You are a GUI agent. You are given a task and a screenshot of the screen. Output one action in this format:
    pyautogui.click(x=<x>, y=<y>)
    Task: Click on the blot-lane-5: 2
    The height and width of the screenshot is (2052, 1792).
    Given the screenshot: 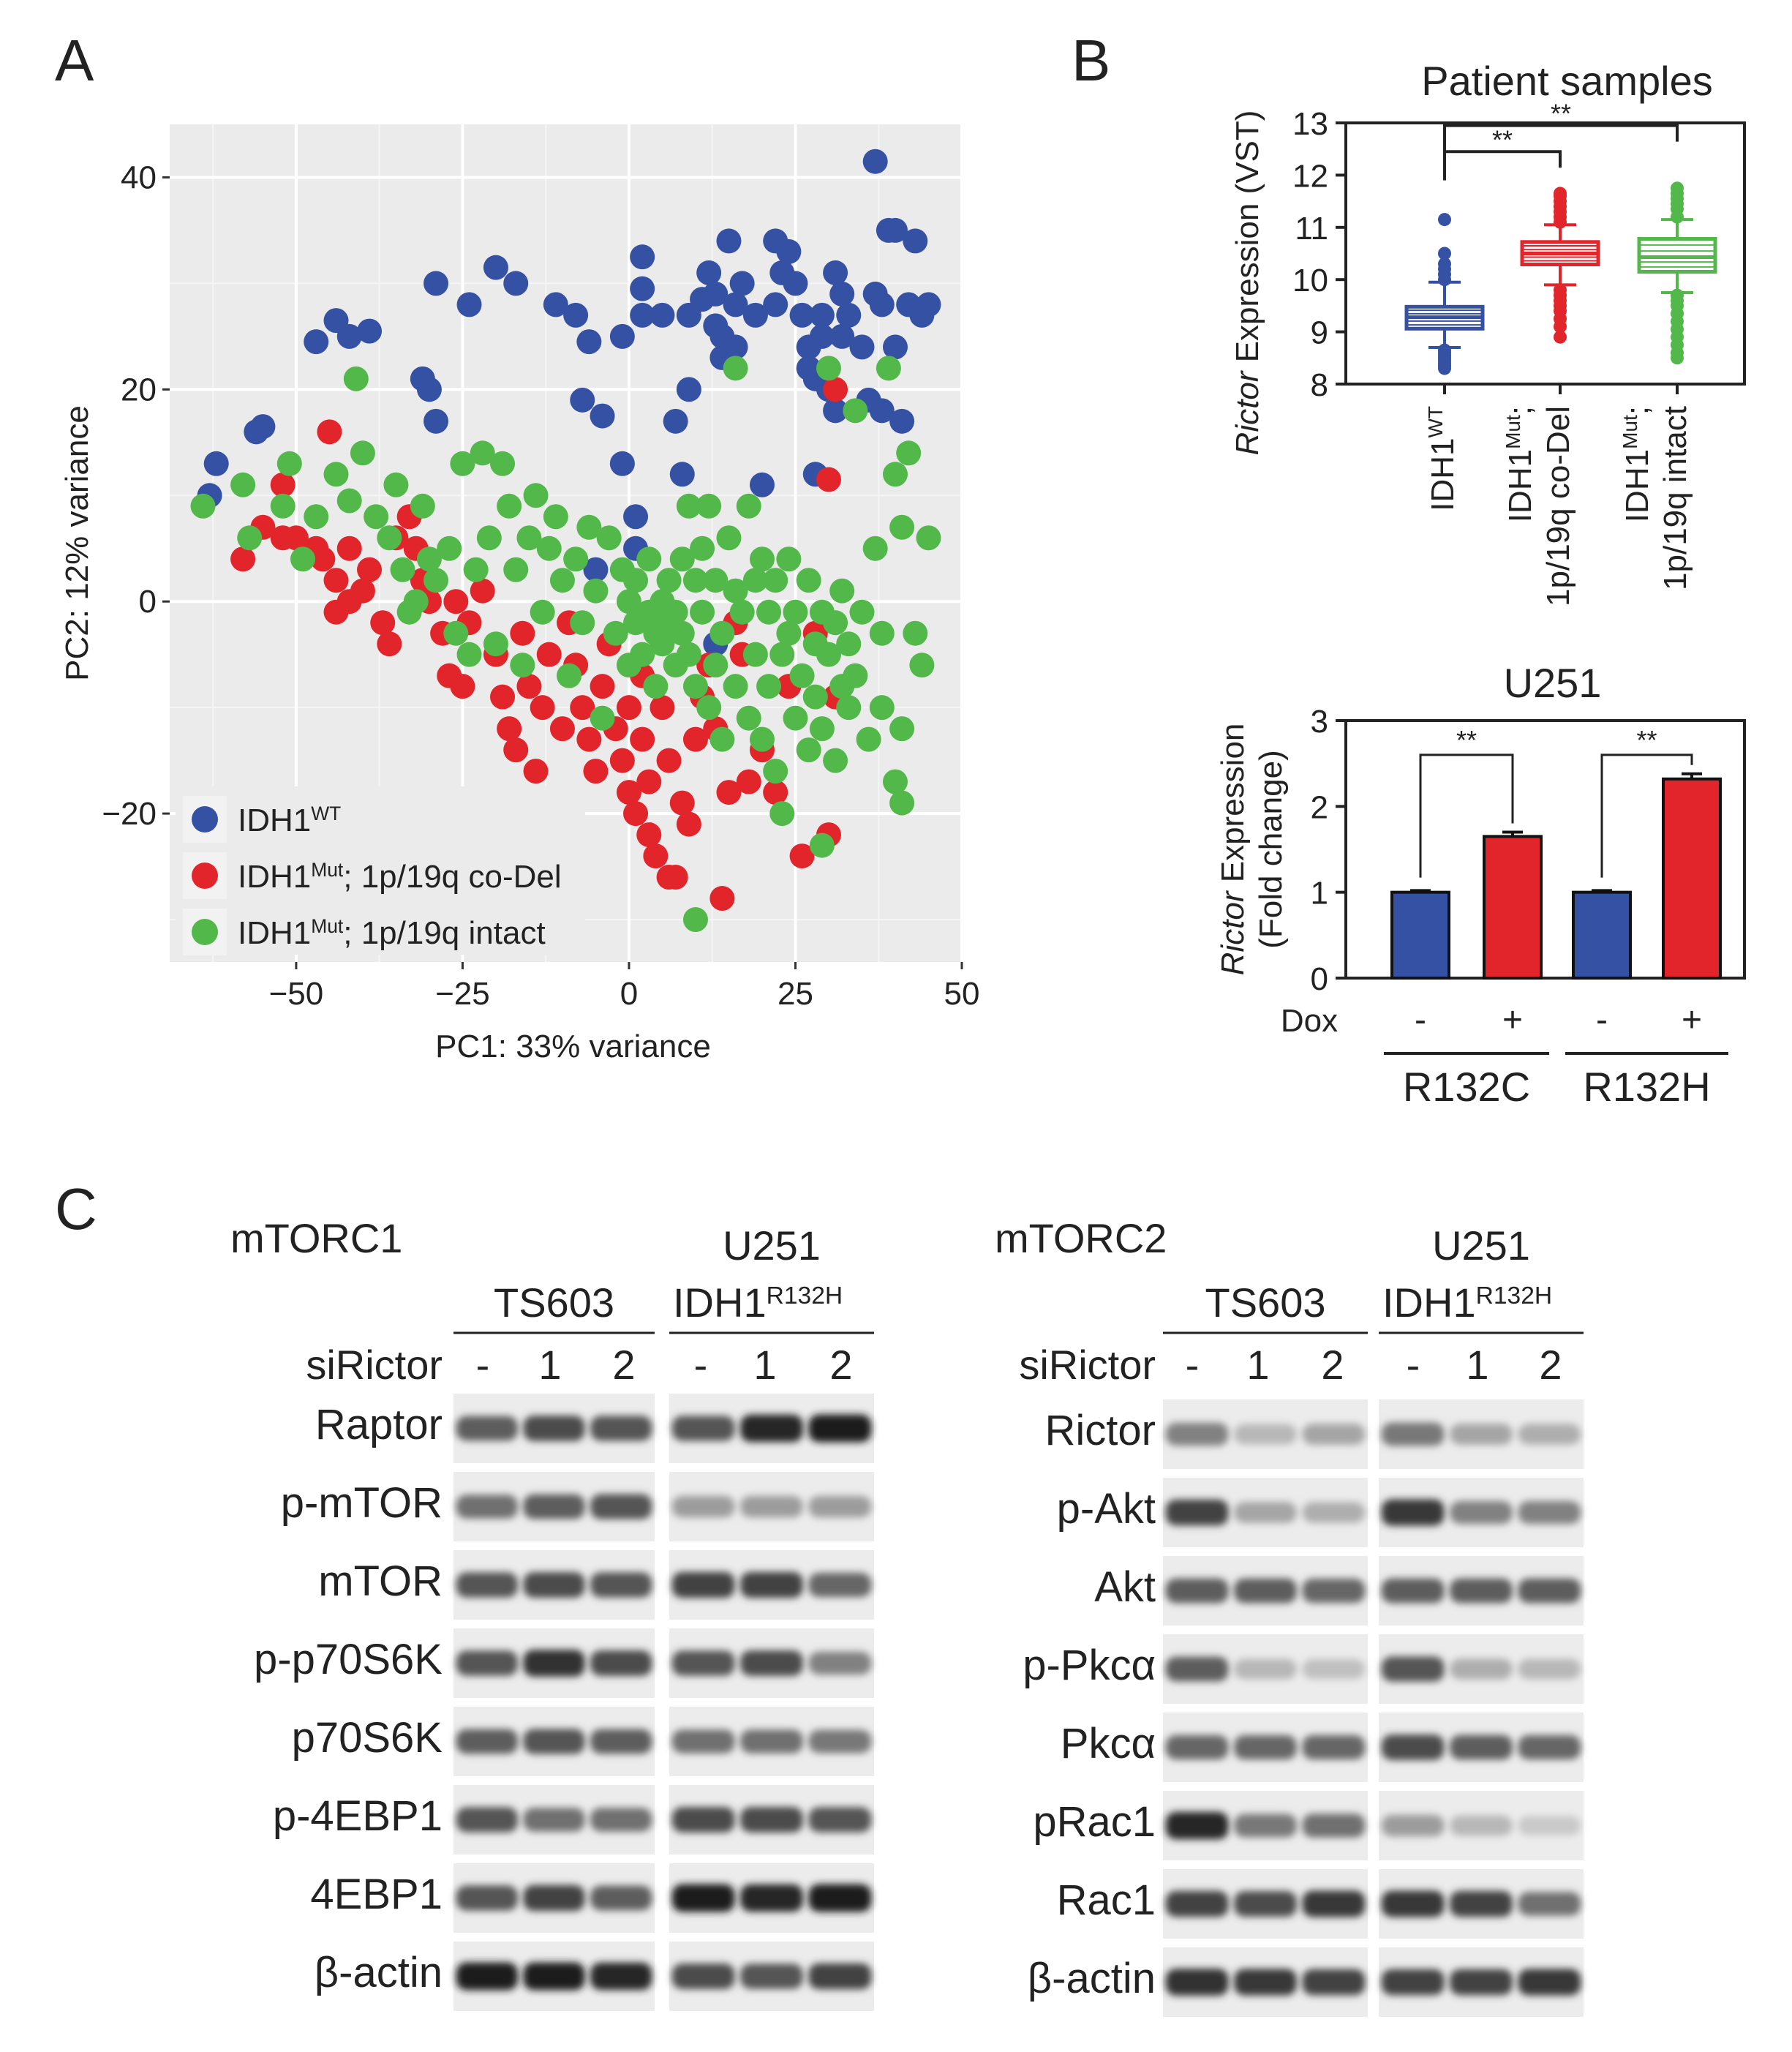 What is the action you would take?
    pyautogui.click(x=1550, y=1365)
    